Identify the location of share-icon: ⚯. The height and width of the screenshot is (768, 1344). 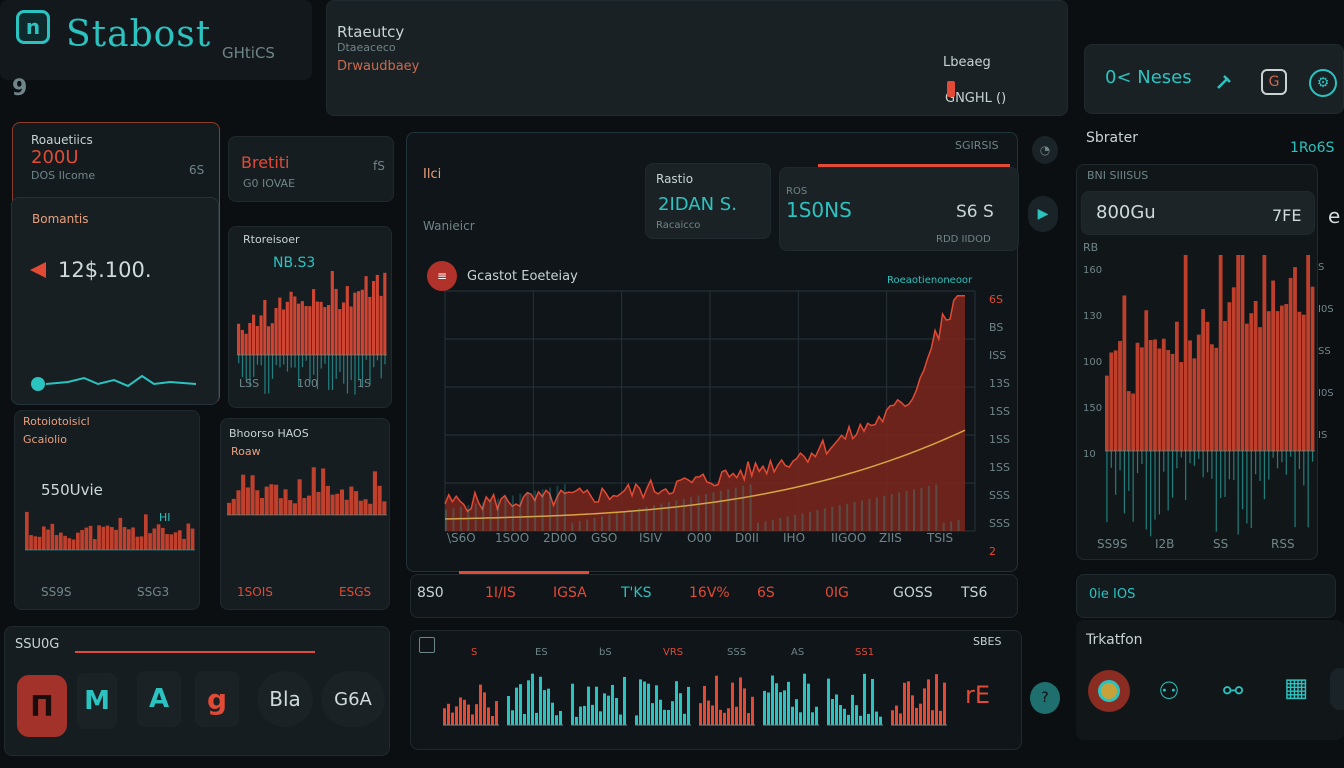
(1233, 691).